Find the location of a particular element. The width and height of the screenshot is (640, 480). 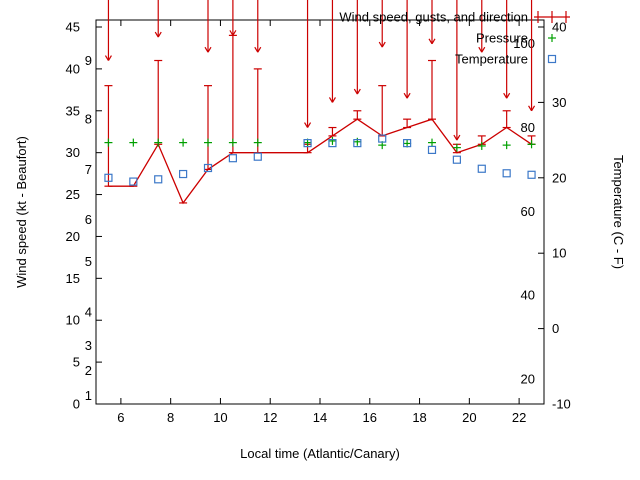

y-left-tick-label: 35 is located at coordinates (73, 110).